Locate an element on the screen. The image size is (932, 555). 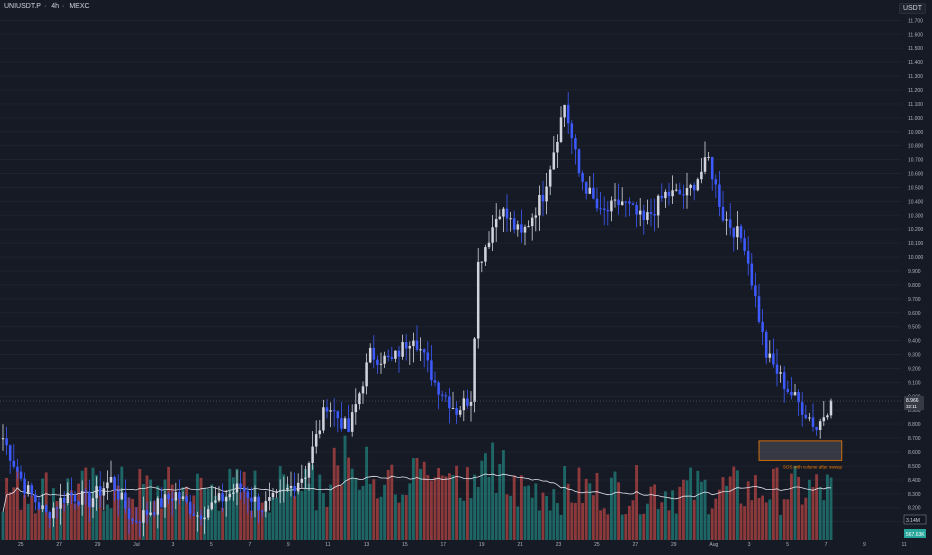
volume-ma-label: 567.63K is located at coordinates (915, 535).